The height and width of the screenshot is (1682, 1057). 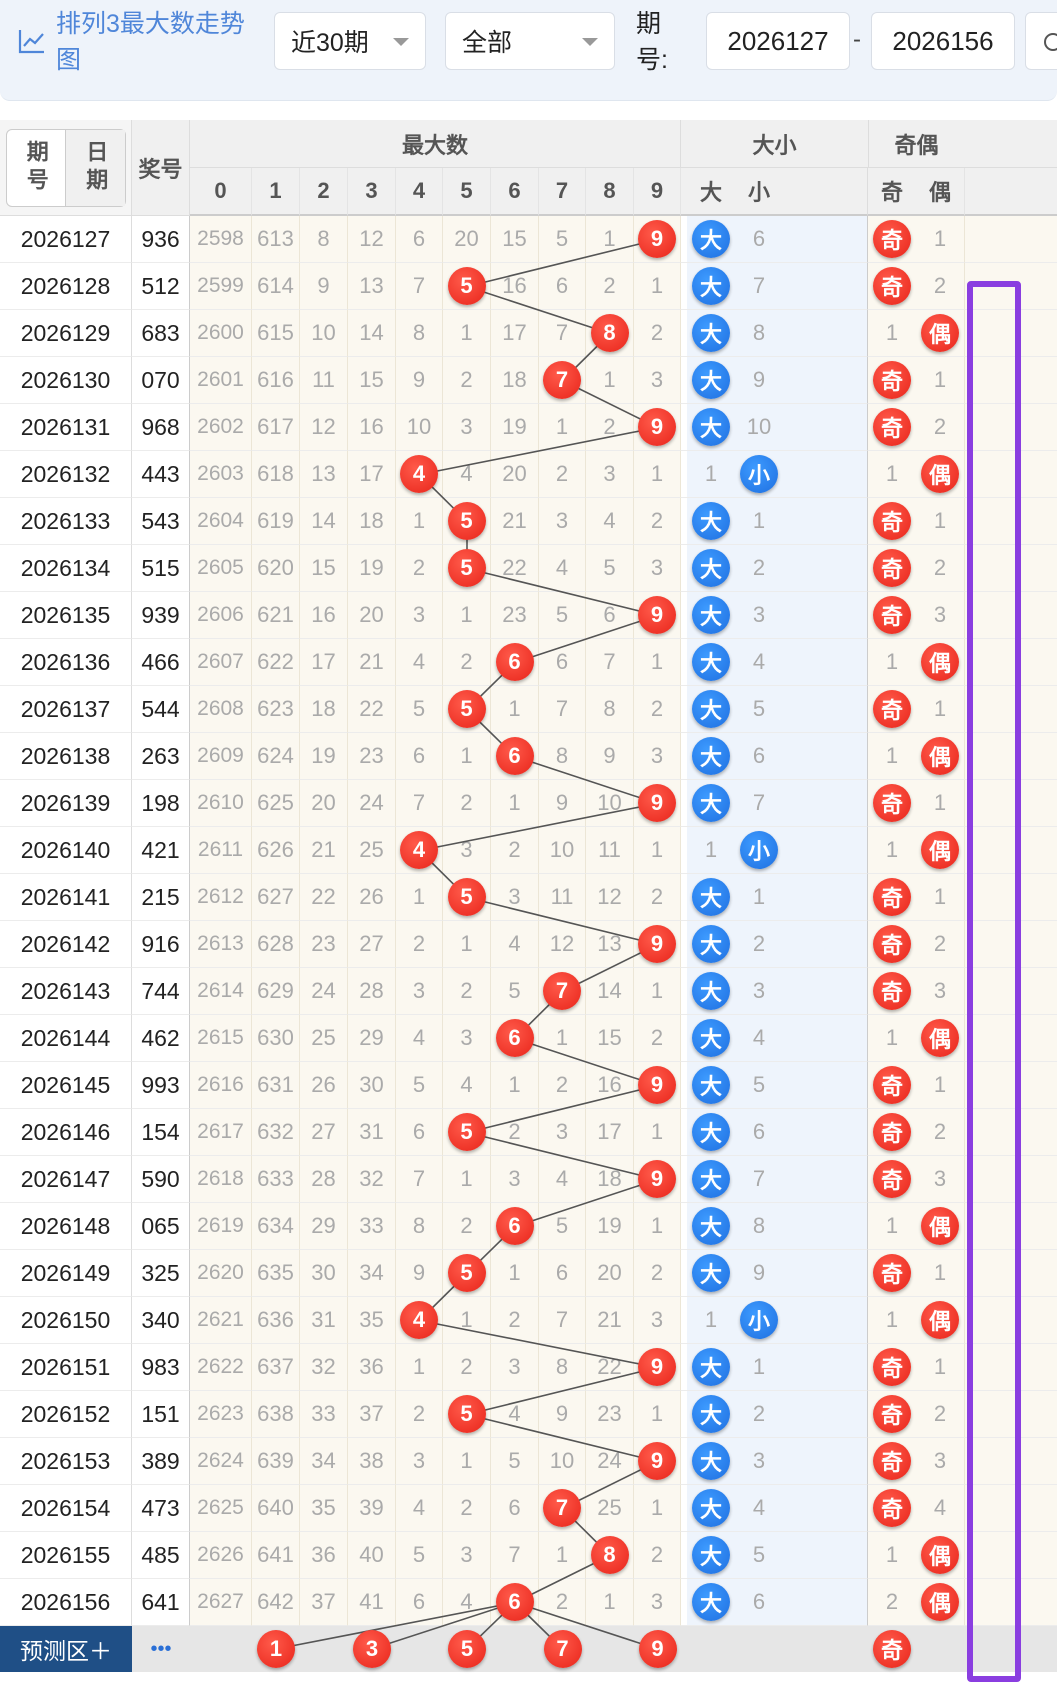 I want to click on size-group-header: 大小, so click(x=774, y=144).